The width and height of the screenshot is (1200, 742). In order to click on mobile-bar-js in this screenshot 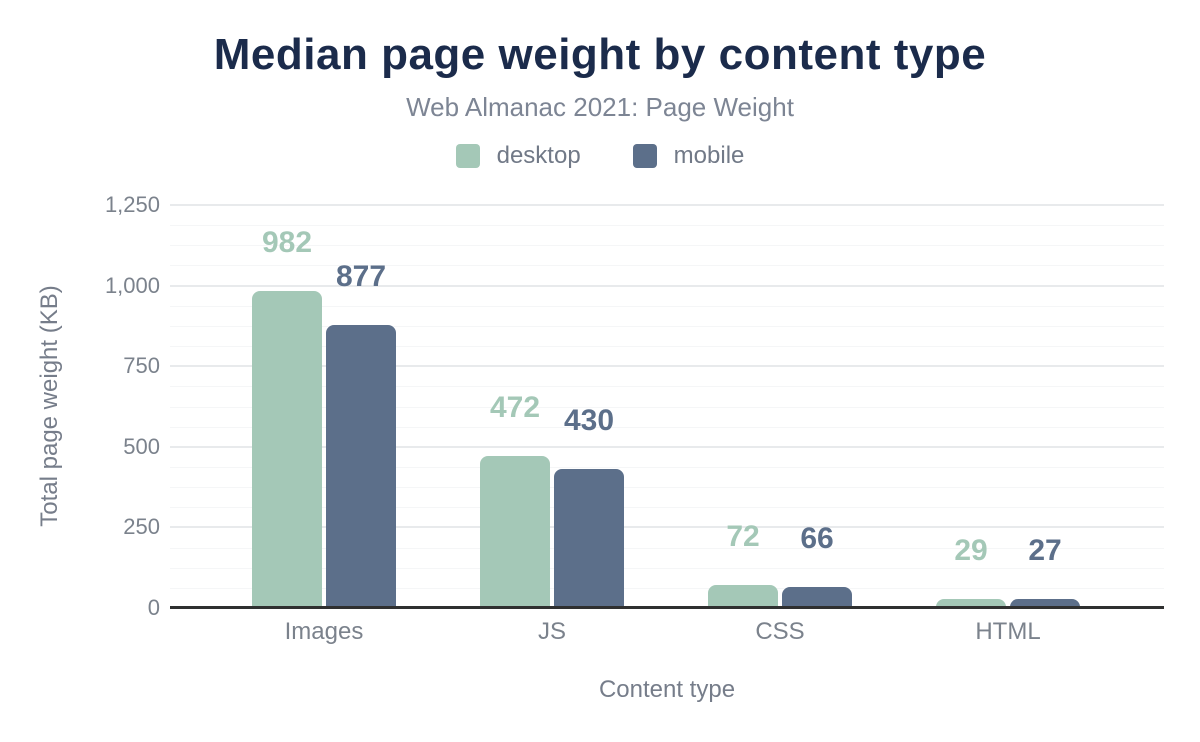, I will do `click(589, 538)`.